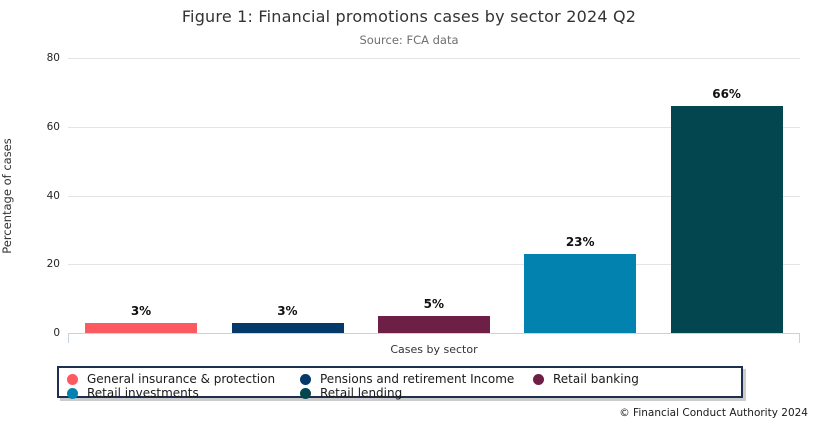 The height and width of the screenshot is (430, 818). Describe the element at coordinates (580, 241) in the screenshot. I see `bar-value-label-retail-investments: 23%` at that location.